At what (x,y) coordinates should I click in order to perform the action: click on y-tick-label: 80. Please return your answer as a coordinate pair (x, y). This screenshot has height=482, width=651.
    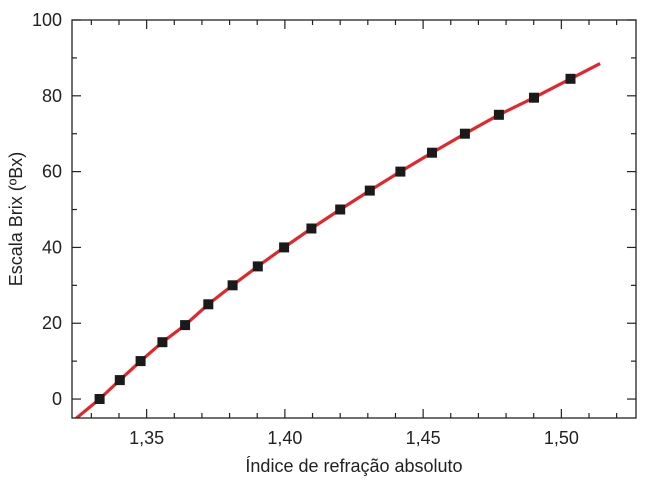
    Looking at the image, I should click on (52, 96).